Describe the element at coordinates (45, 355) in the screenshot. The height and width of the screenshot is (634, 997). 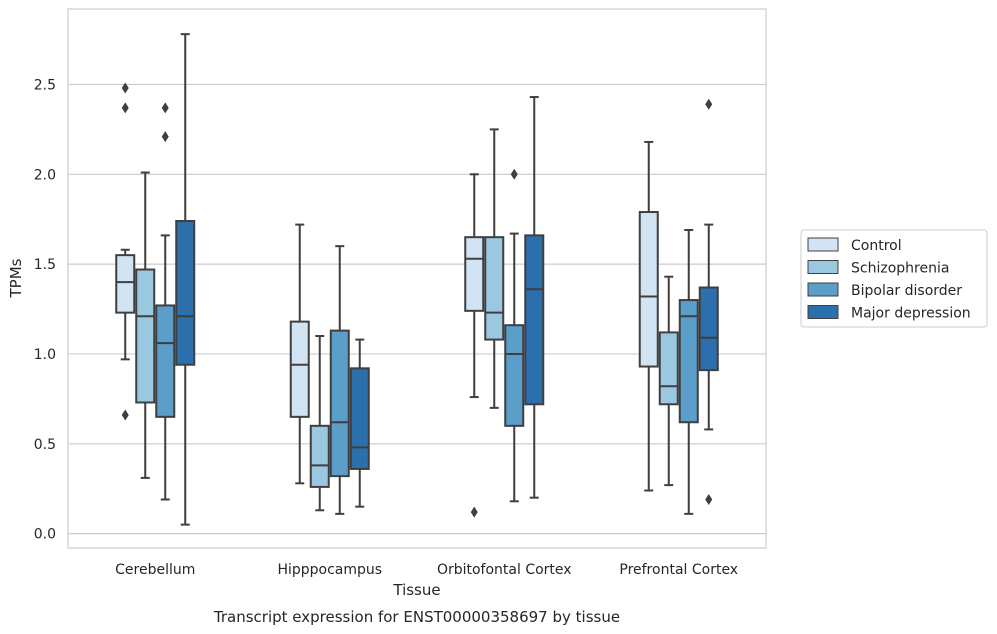
I see `y-tick-label: 1.0` at that location.